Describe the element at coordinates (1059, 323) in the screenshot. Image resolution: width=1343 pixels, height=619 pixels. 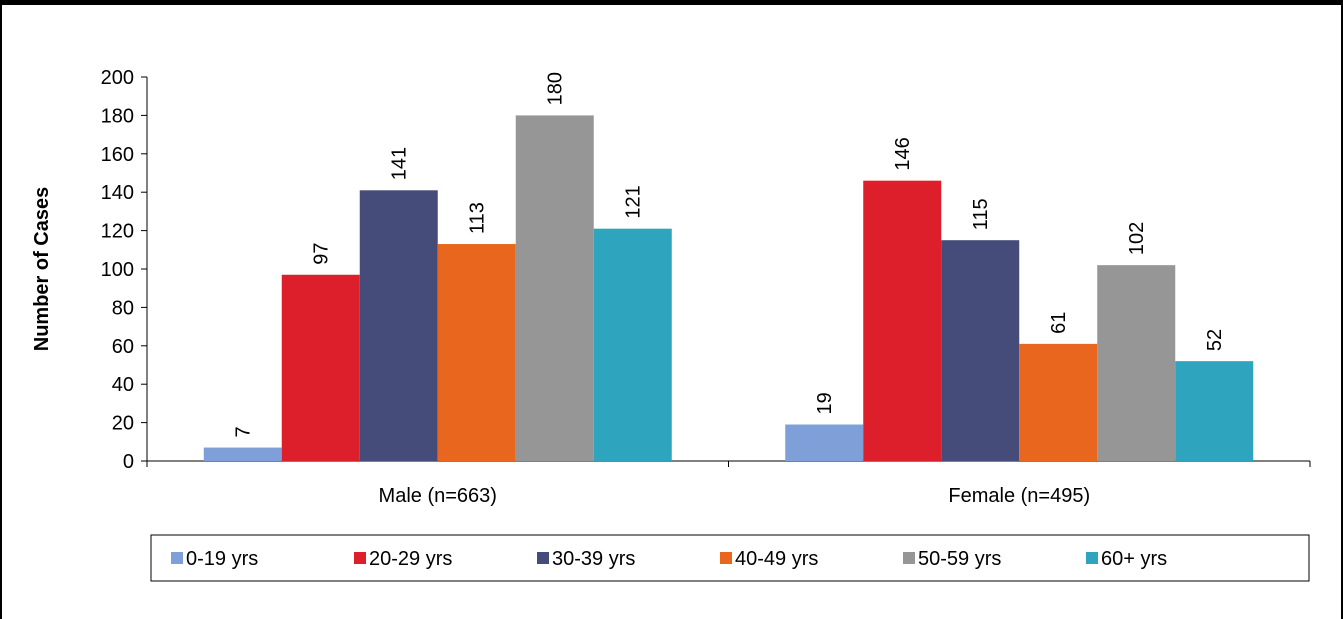
I see `data-label: 61` at that location.